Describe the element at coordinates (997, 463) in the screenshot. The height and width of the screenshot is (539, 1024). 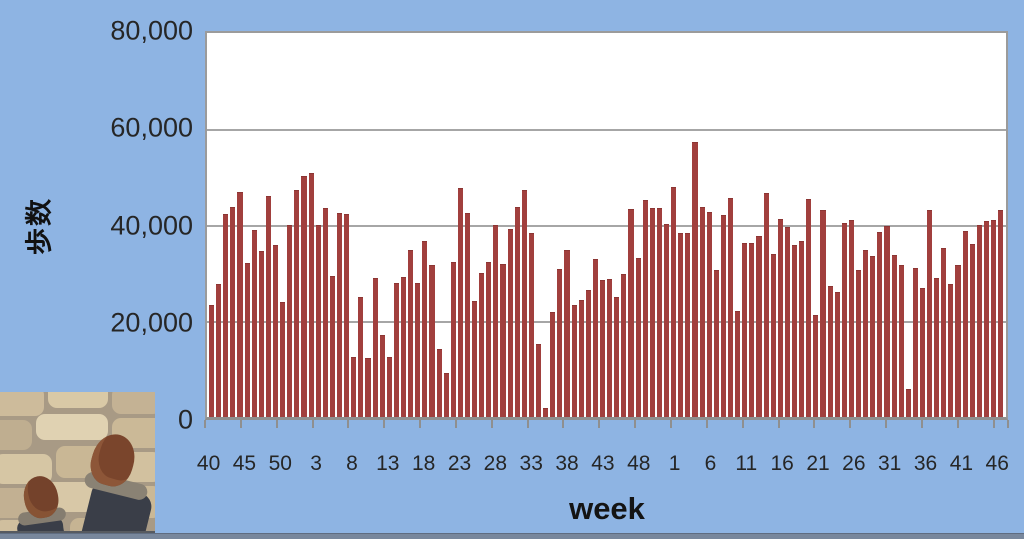
I see `x-tick-label: 46` at that location.